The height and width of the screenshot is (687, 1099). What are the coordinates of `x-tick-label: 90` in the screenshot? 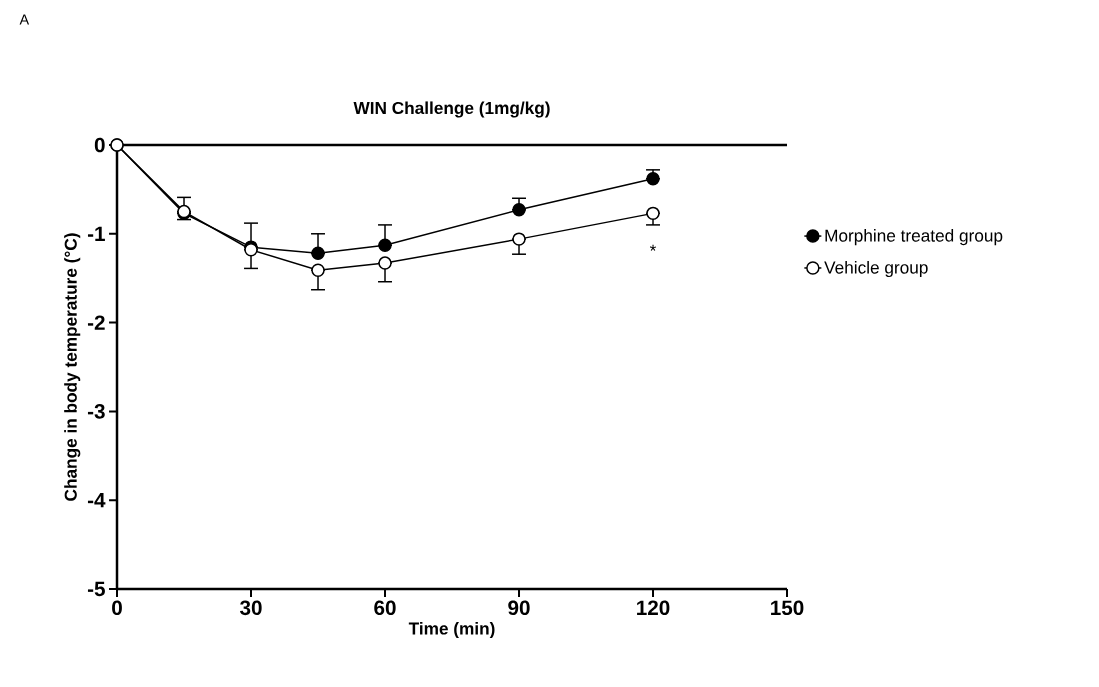 It's located at (519, 608).